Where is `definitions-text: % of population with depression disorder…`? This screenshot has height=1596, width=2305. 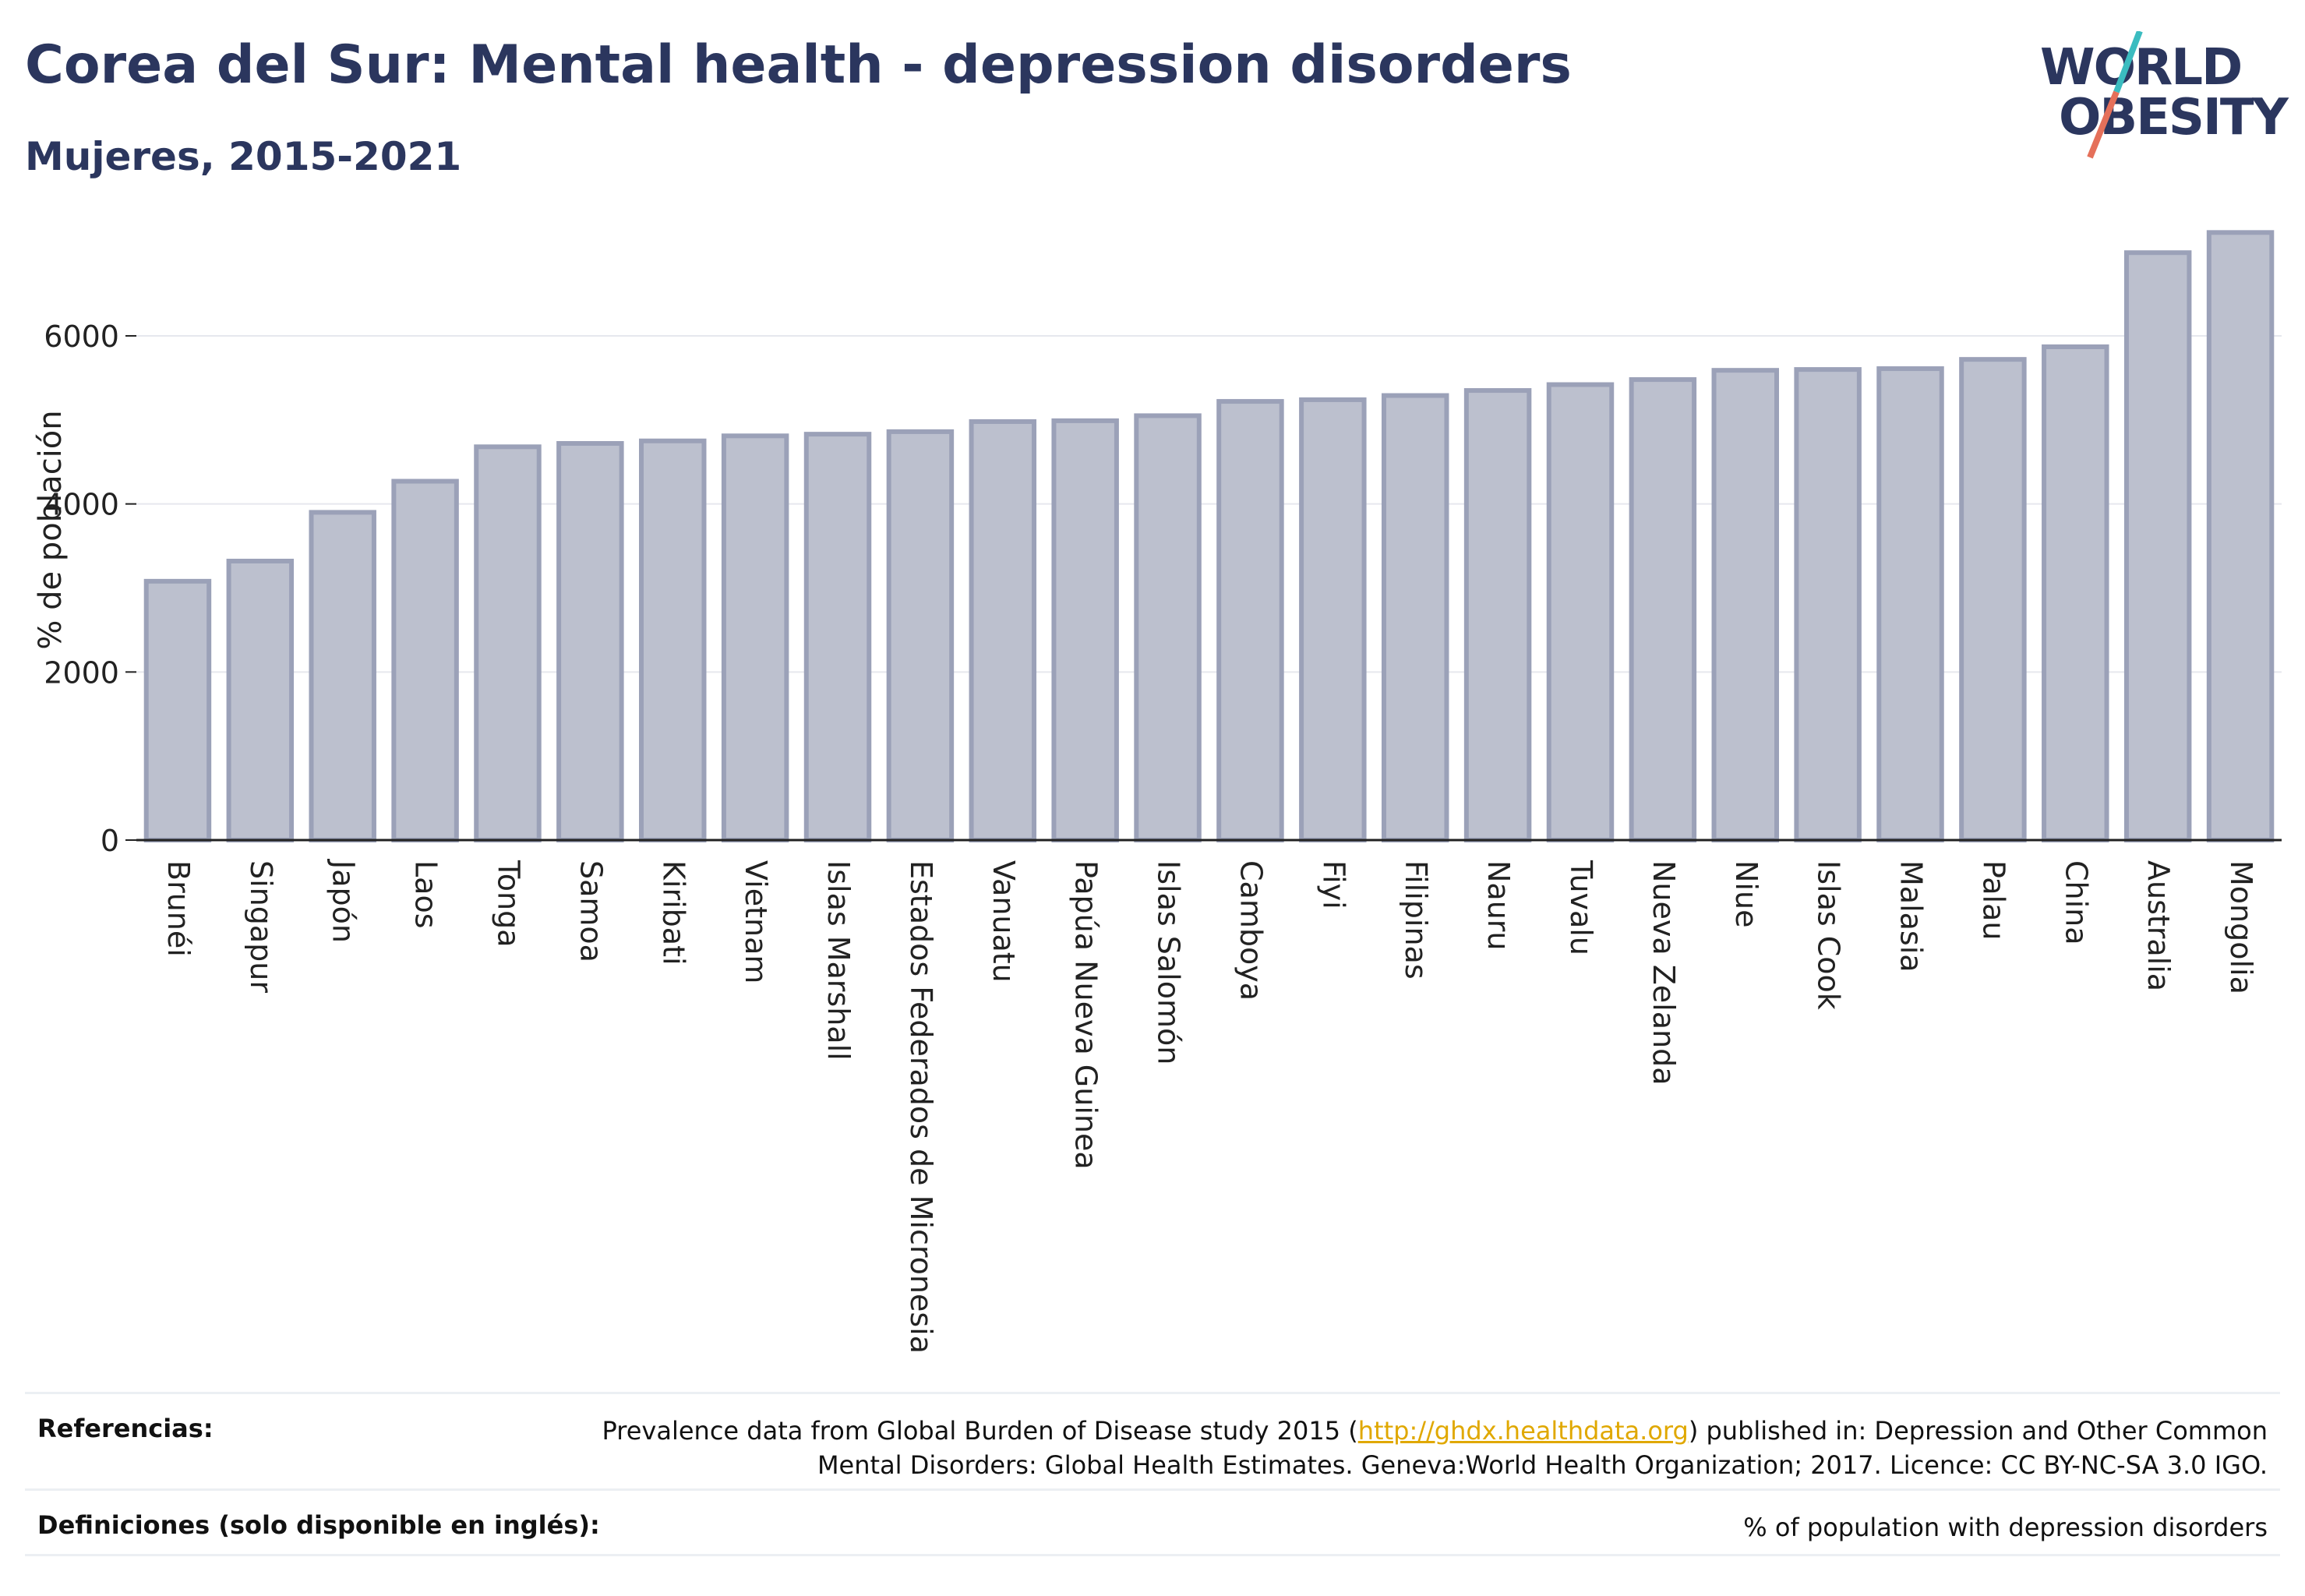
definitions-text: % of population with depression disorder… is located at coordinates (2006, 1527).